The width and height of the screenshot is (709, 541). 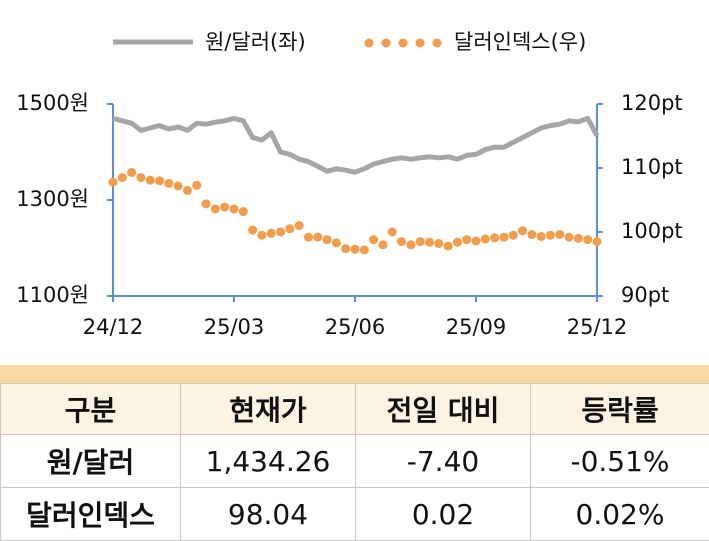 I want to click on x-tick-label: 25/12, so click(x=597, y=327).